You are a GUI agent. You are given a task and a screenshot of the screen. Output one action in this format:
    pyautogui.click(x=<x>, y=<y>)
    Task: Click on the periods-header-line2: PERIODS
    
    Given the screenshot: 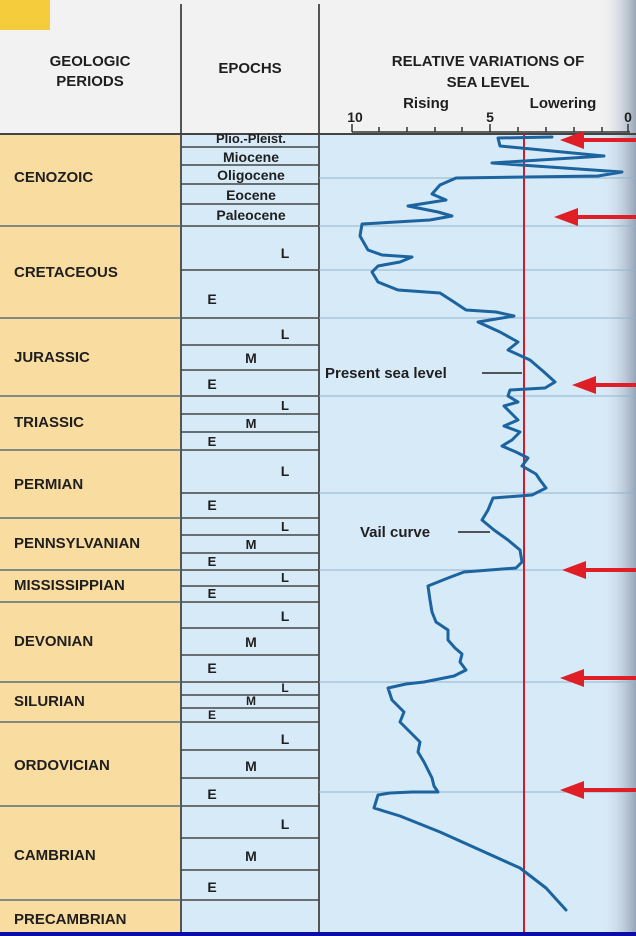 What is the action you would take?
    pyautogui.click(x=90, y=81)
    